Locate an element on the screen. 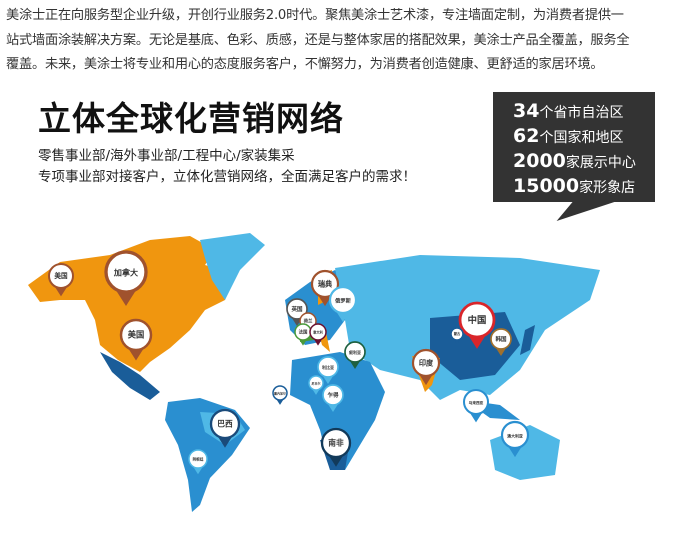  map-pin: 瑞典 is located at coordinates (325, 288).